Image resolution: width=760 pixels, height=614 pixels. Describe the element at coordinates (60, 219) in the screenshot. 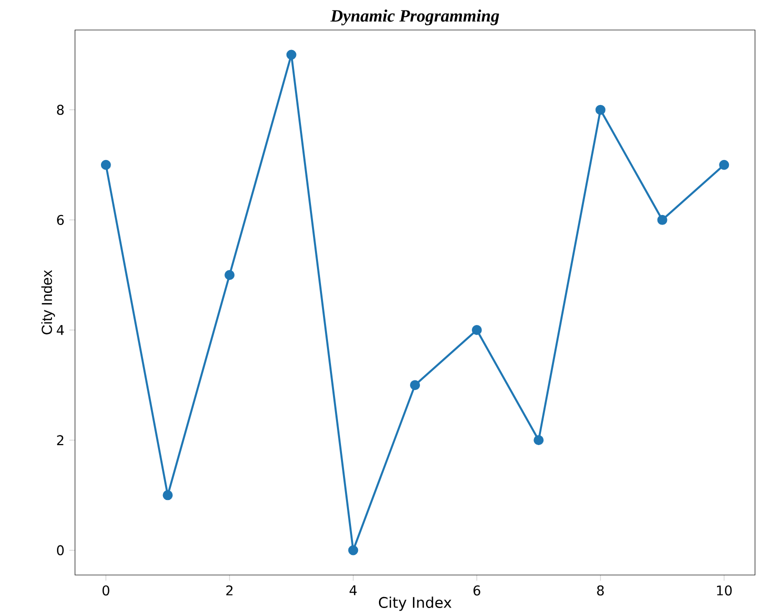

I see `y-tick-label: 6` at that location.